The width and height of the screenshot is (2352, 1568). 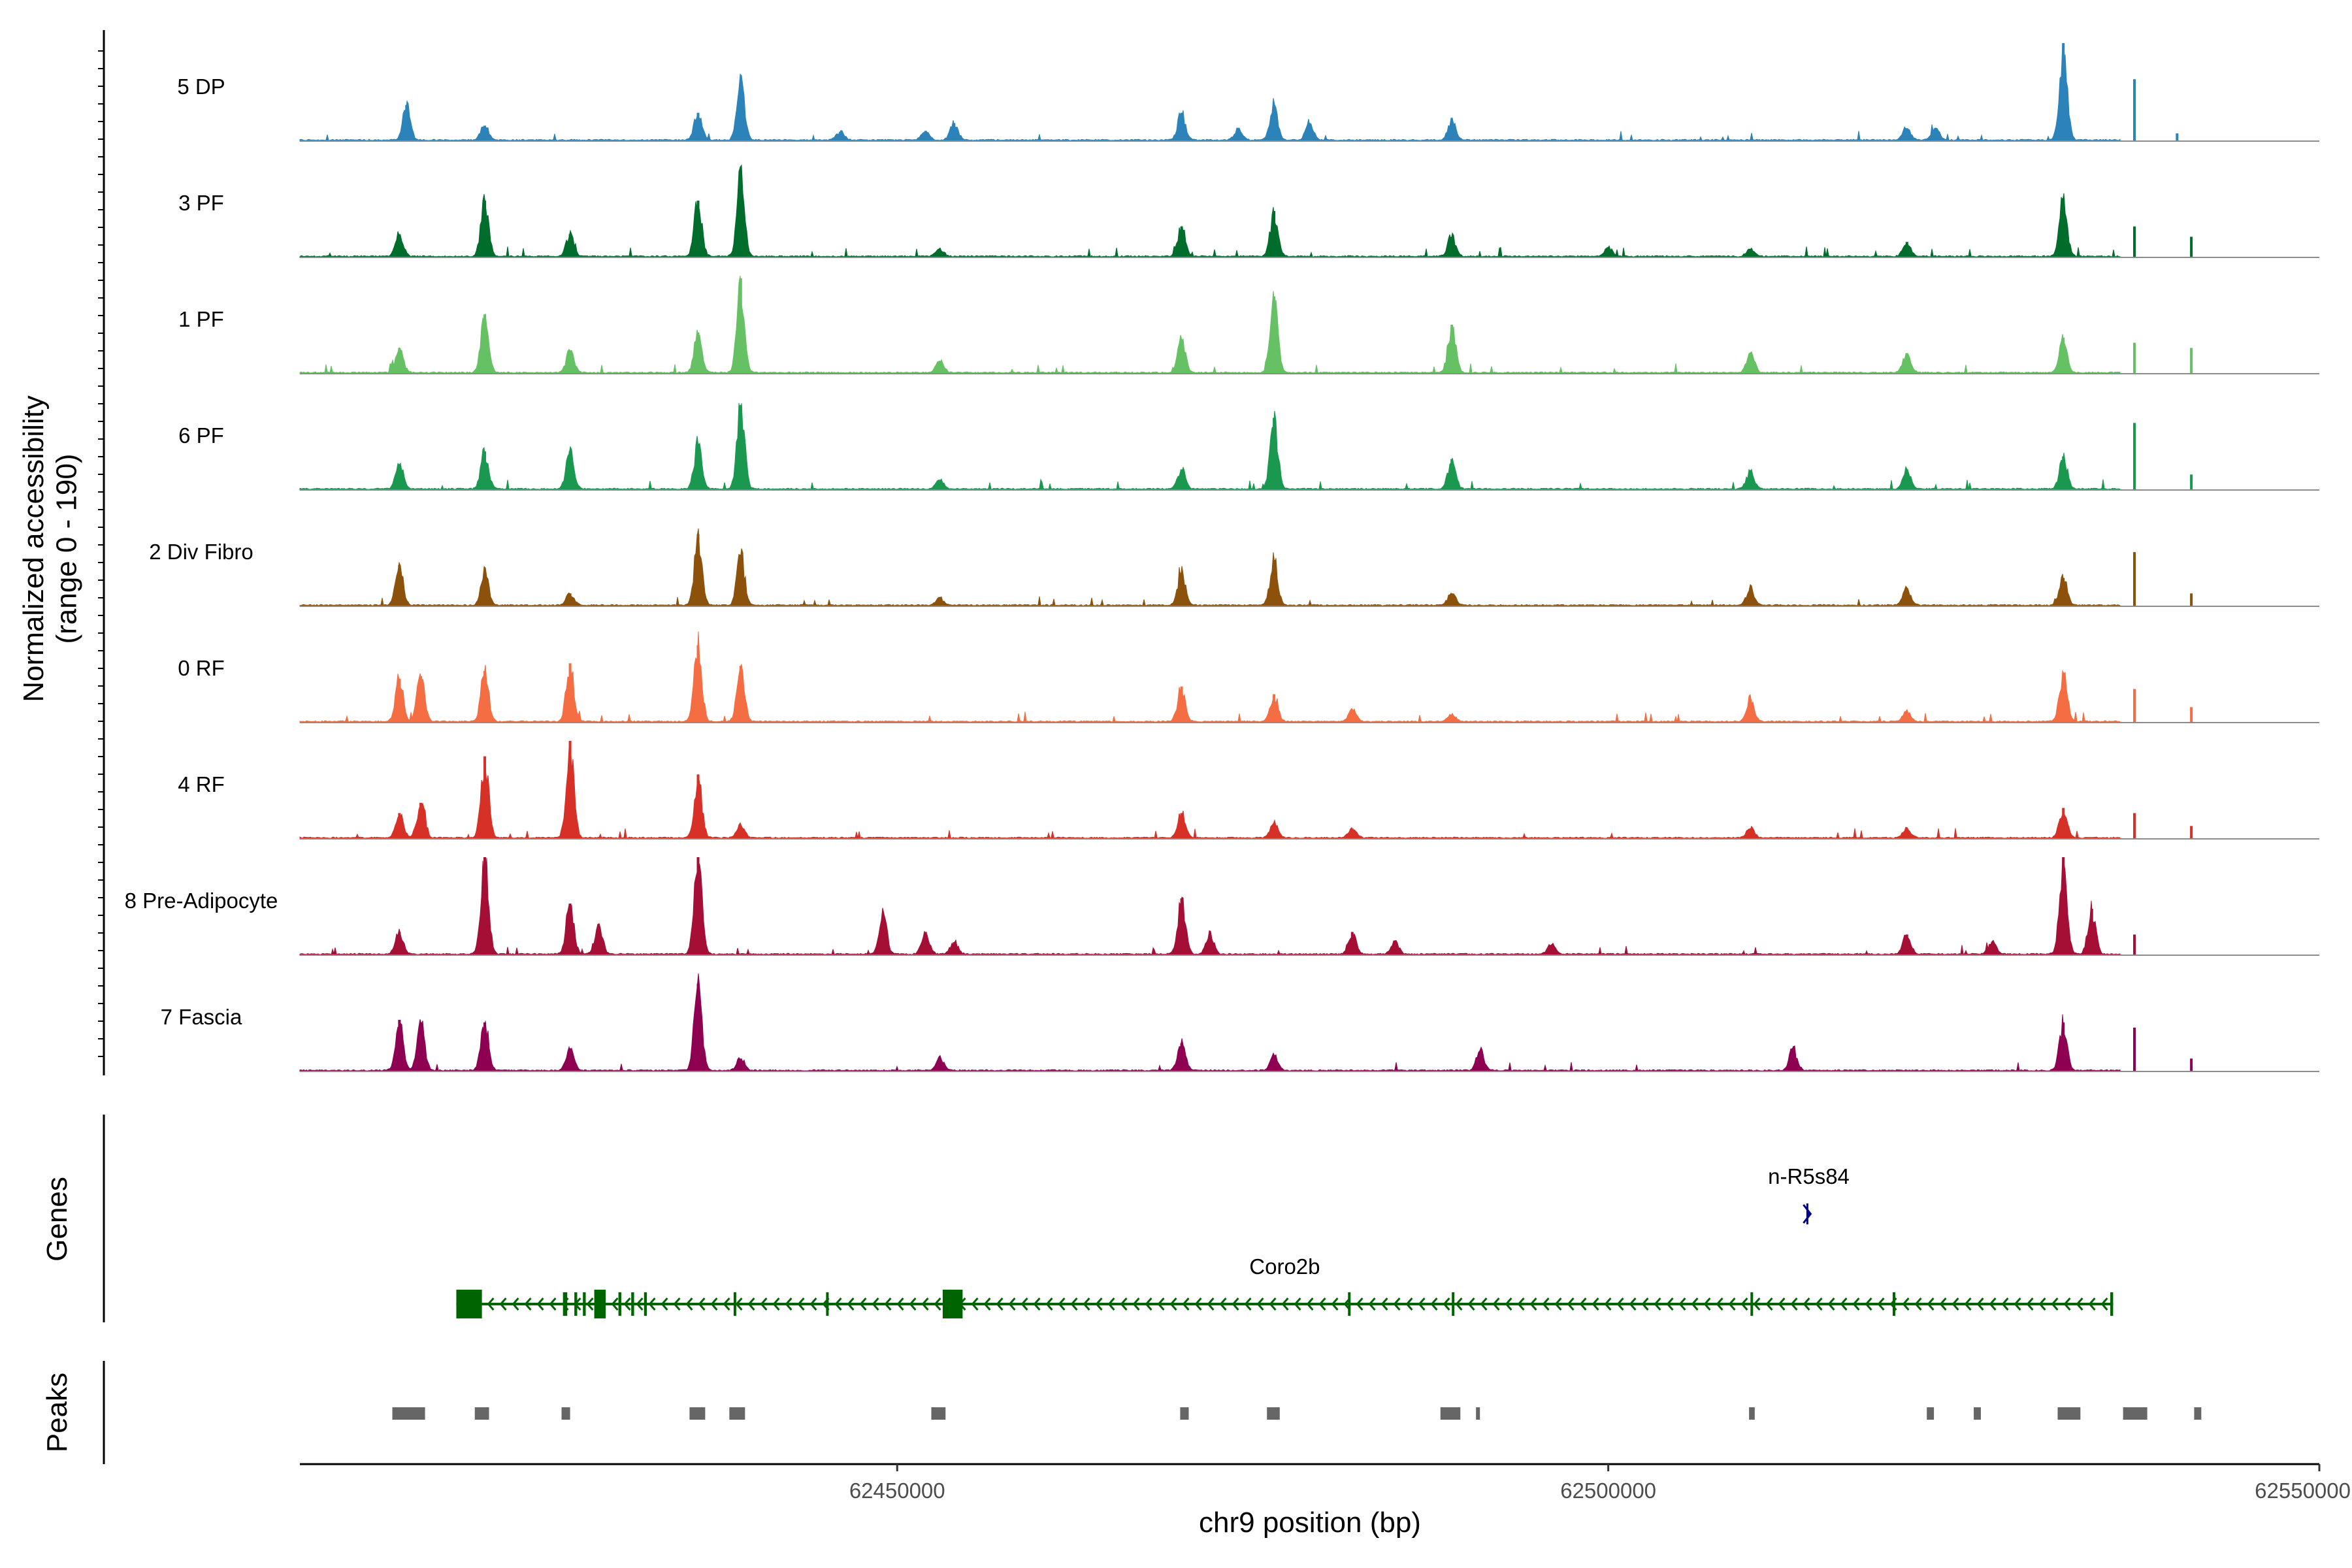 I want to click on coverage-y-axis-ticks, so click(x=101, y=553).